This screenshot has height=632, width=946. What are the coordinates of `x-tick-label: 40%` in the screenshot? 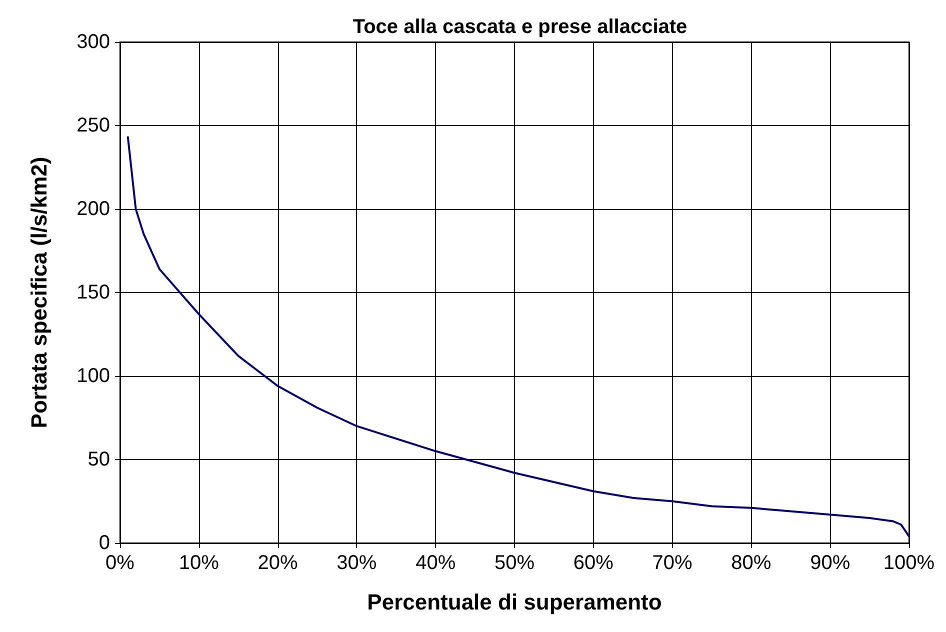 It's located at (436, 563).